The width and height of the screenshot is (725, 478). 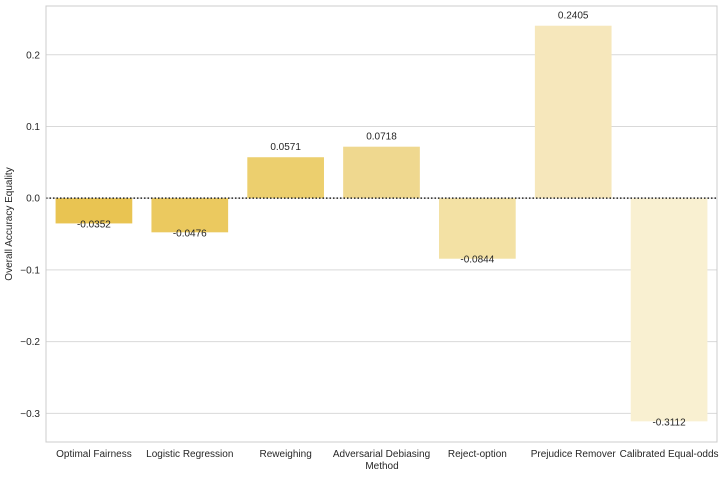 What do you see at coordinates (30, 270) in the screenshot?
I see `y-tick-label: −0.1` at bounding box center [30, 270].